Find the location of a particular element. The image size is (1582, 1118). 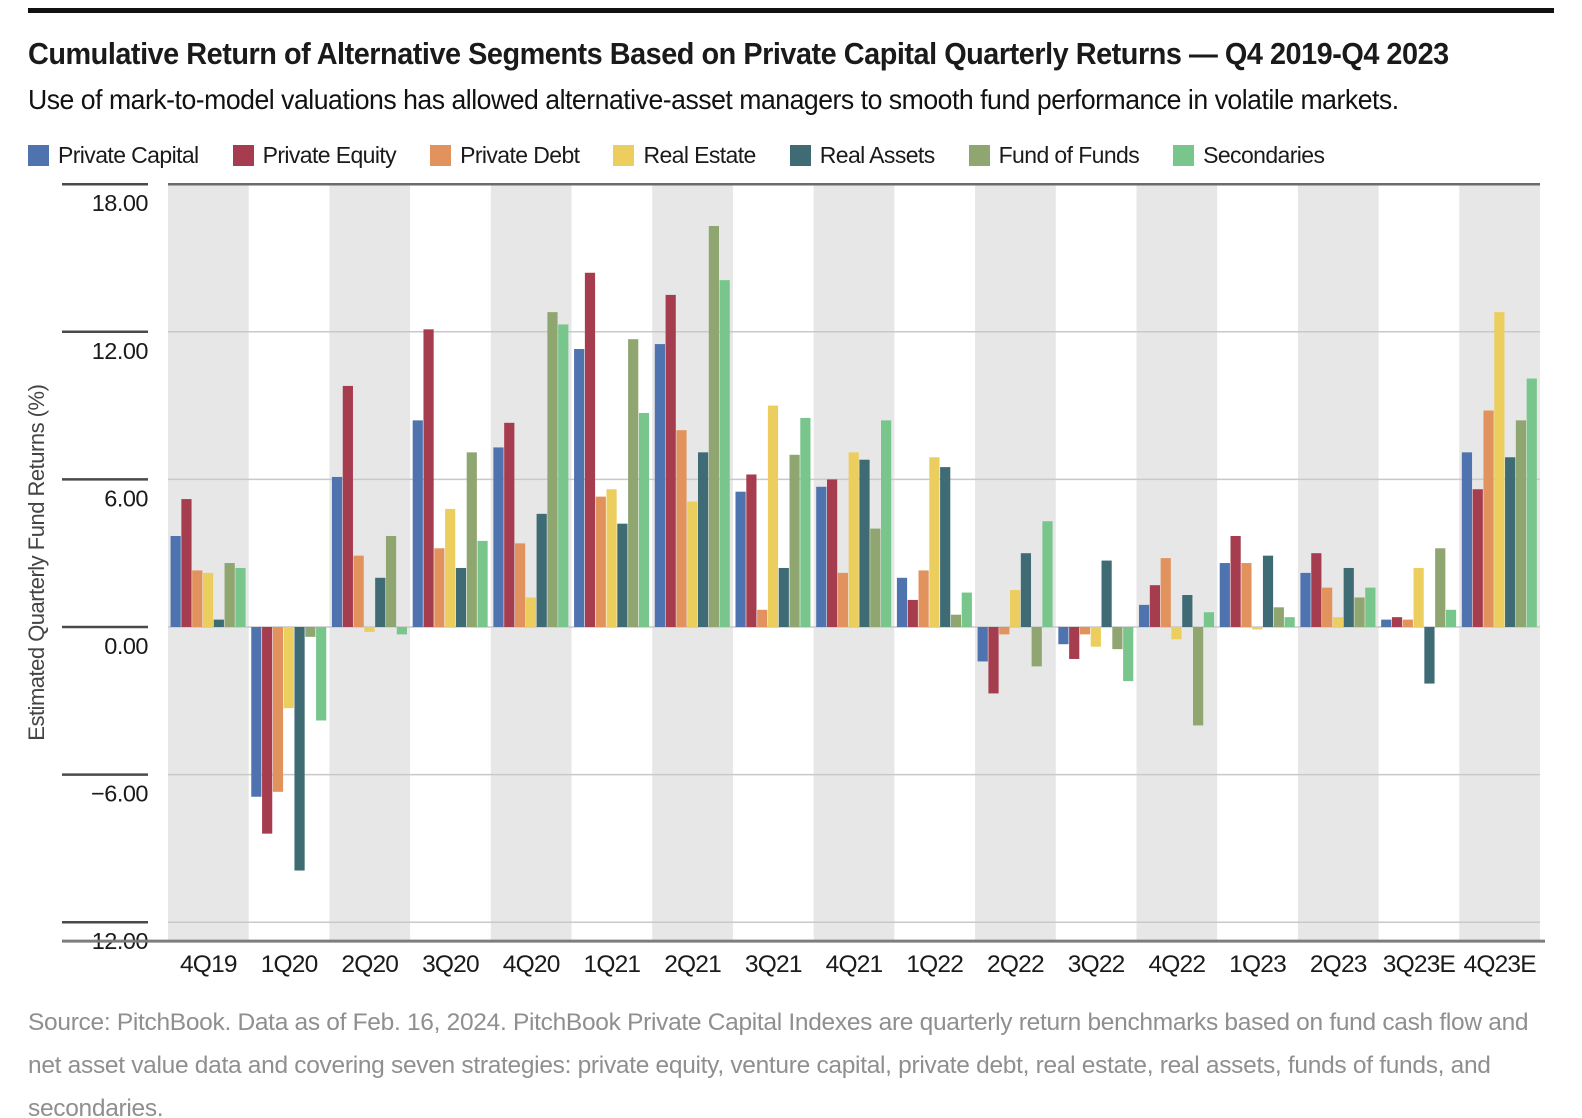

bar-1Q23-private-equity is located at coordinates (1235, 581).